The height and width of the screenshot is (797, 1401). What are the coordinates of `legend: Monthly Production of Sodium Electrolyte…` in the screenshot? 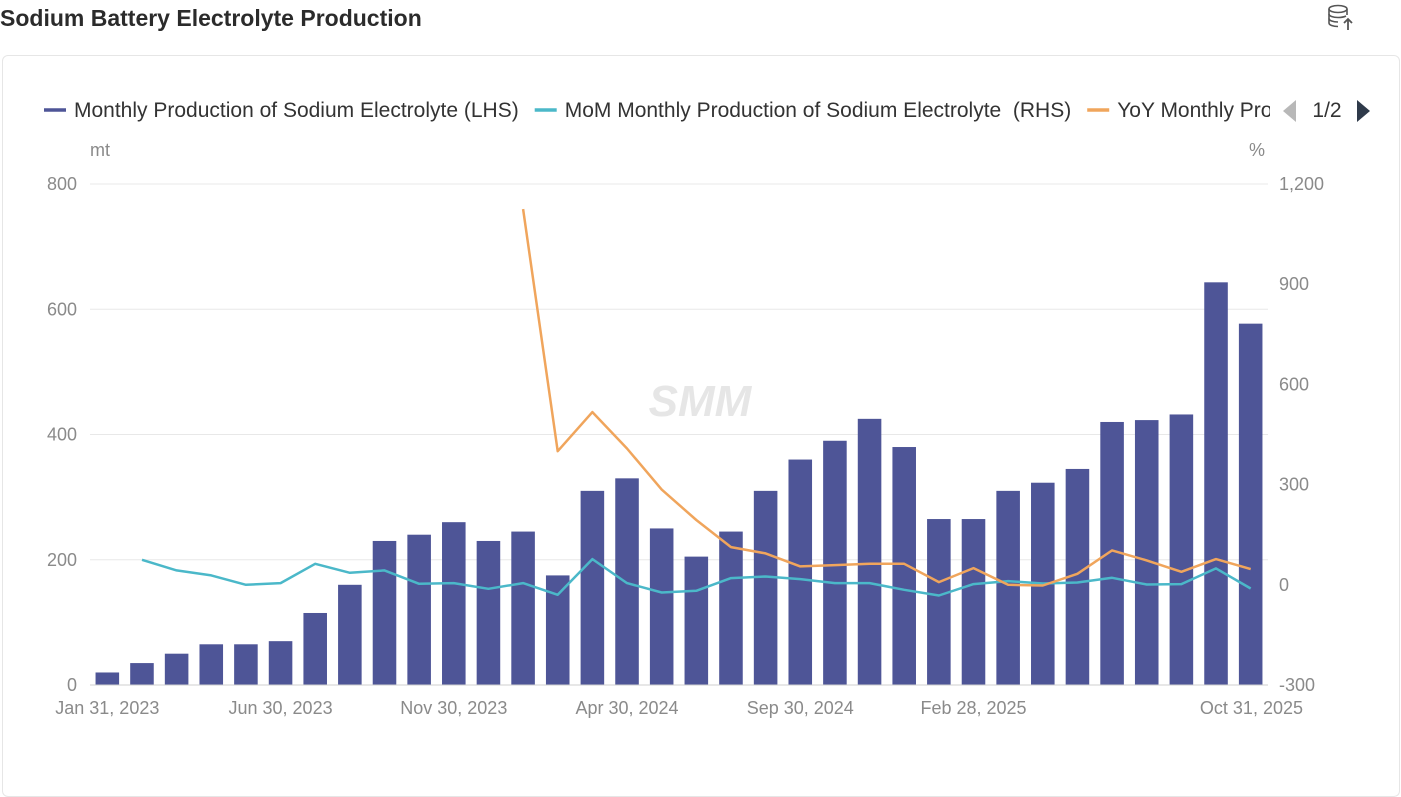 It's located at (722, 110).